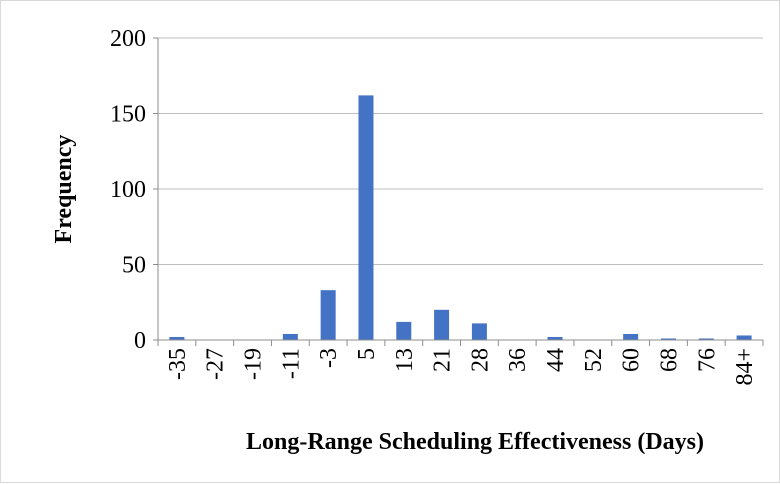 The image size is (780, 484). Describe the element at coordinates (128, 39) in the screenshot. I see `y-tick-label: 200` at that location.